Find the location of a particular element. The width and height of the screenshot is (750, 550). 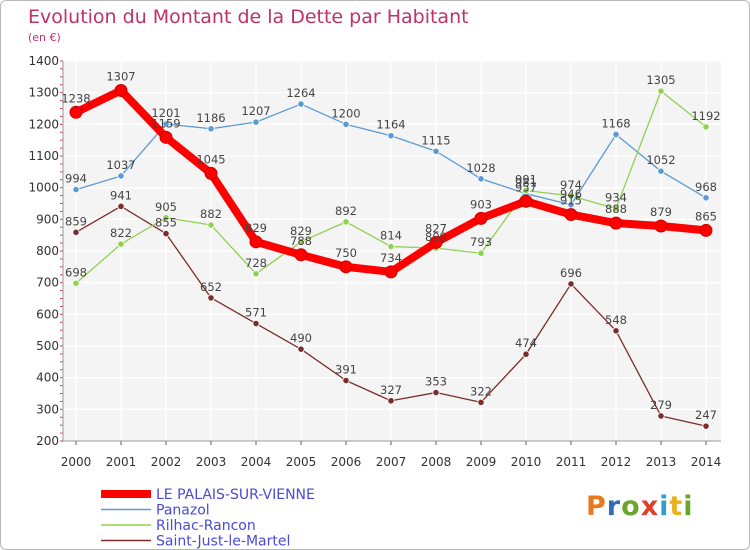

y-tick-label: 1400 is located at coordinates (43, 61).